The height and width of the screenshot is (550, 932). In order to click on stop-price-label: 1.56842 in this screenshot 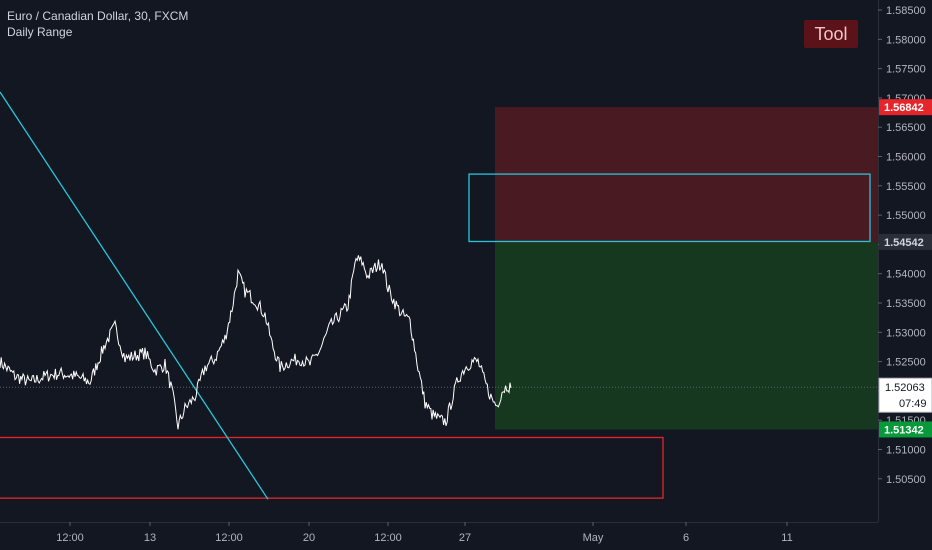, I will do `click(904, 108)`.